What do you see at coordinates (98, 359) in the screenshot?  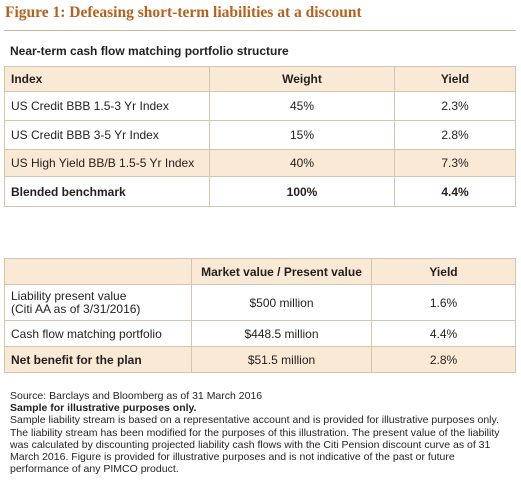 I see `row-label: Net benefit for the plan` at bounding box center [98, 359].